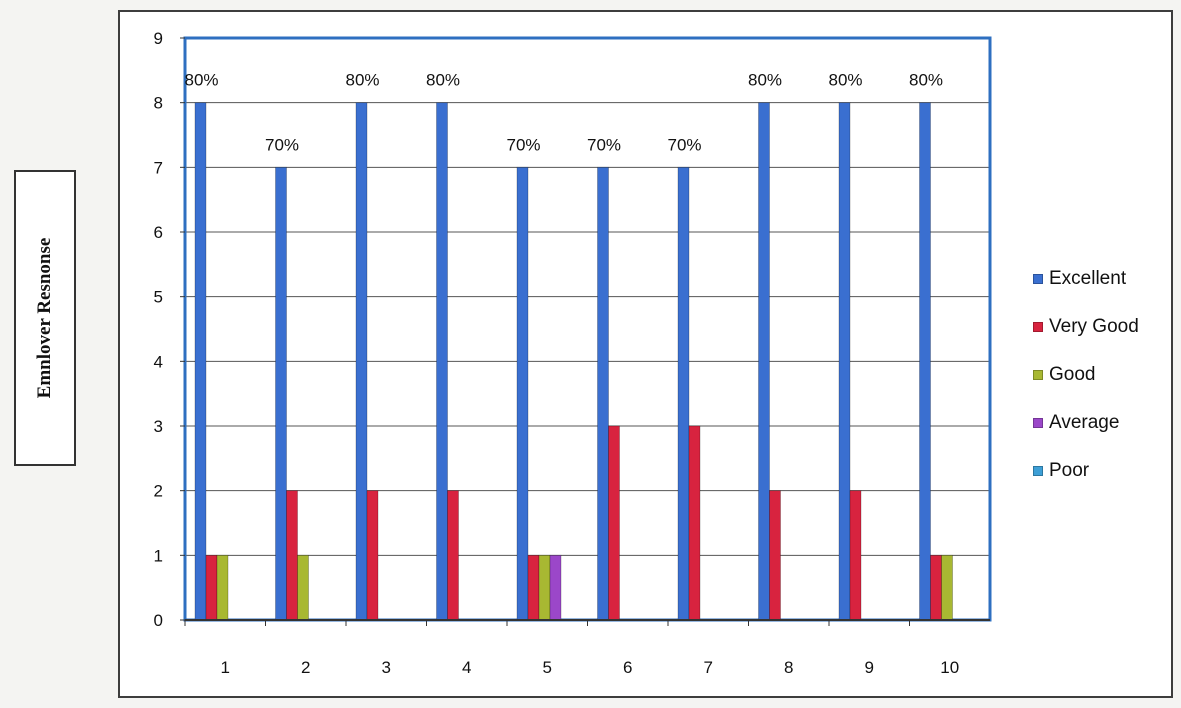 This screenshot has height=708, width=1181. Describe the element at coordinates (386, 667) in the screenshot. I see `x-tick-label: 3` at that location.